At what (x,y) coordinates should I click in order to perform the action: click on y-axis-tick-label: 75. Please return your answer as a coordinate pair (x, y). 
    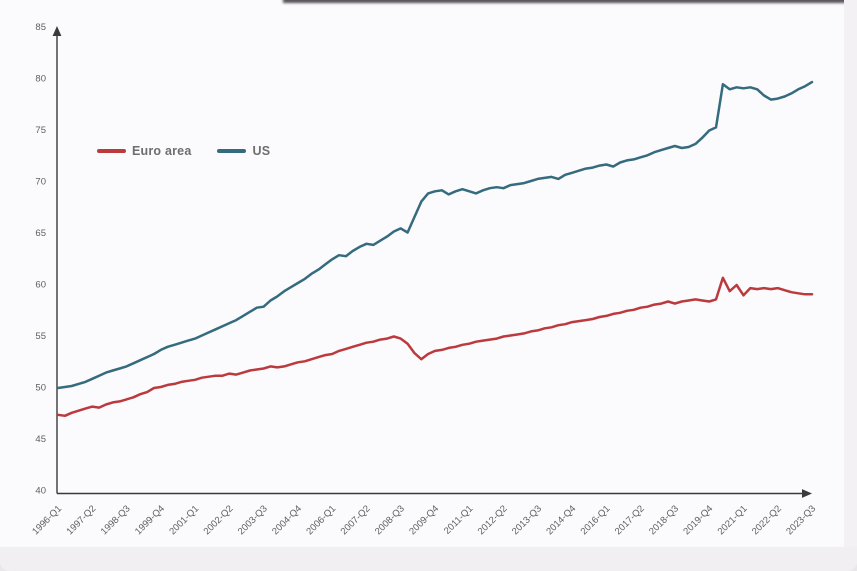
    Looking at the image, I should click on (40, 130).